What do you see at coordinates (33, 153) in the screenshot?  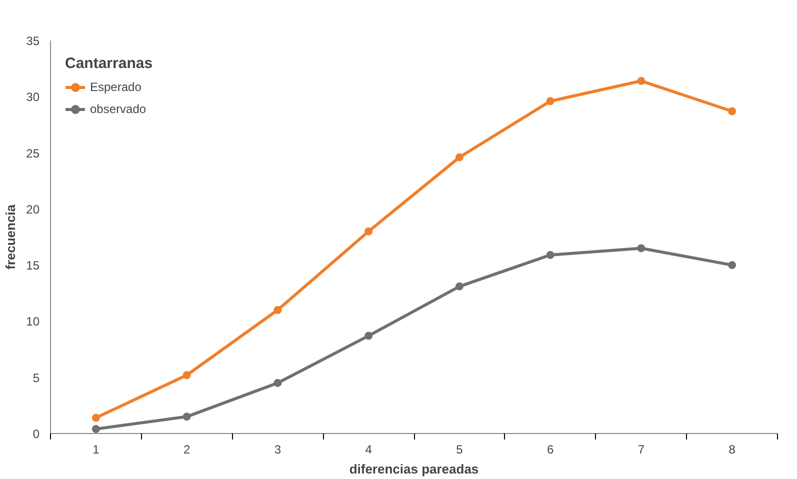 I see `y-tick-label: 25` at bounding box center [33, 153].